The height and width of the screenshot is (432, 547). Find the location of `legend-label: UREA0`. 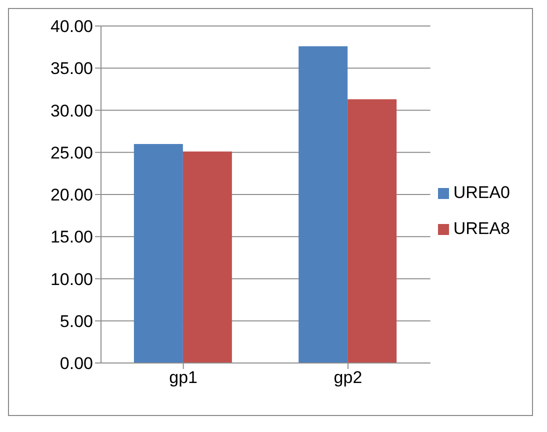

legend-label: UREA0 is located at coordinates (481, 192).